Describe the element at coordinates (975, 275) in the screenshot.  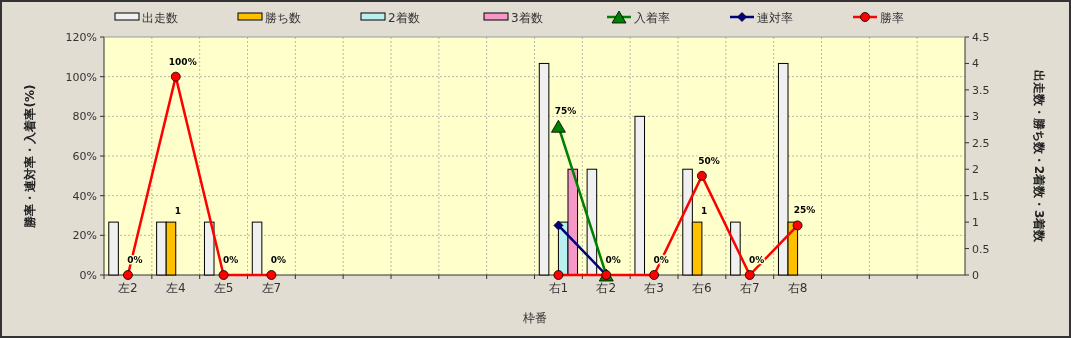
I see `y2-tick-label: 0` at that location.